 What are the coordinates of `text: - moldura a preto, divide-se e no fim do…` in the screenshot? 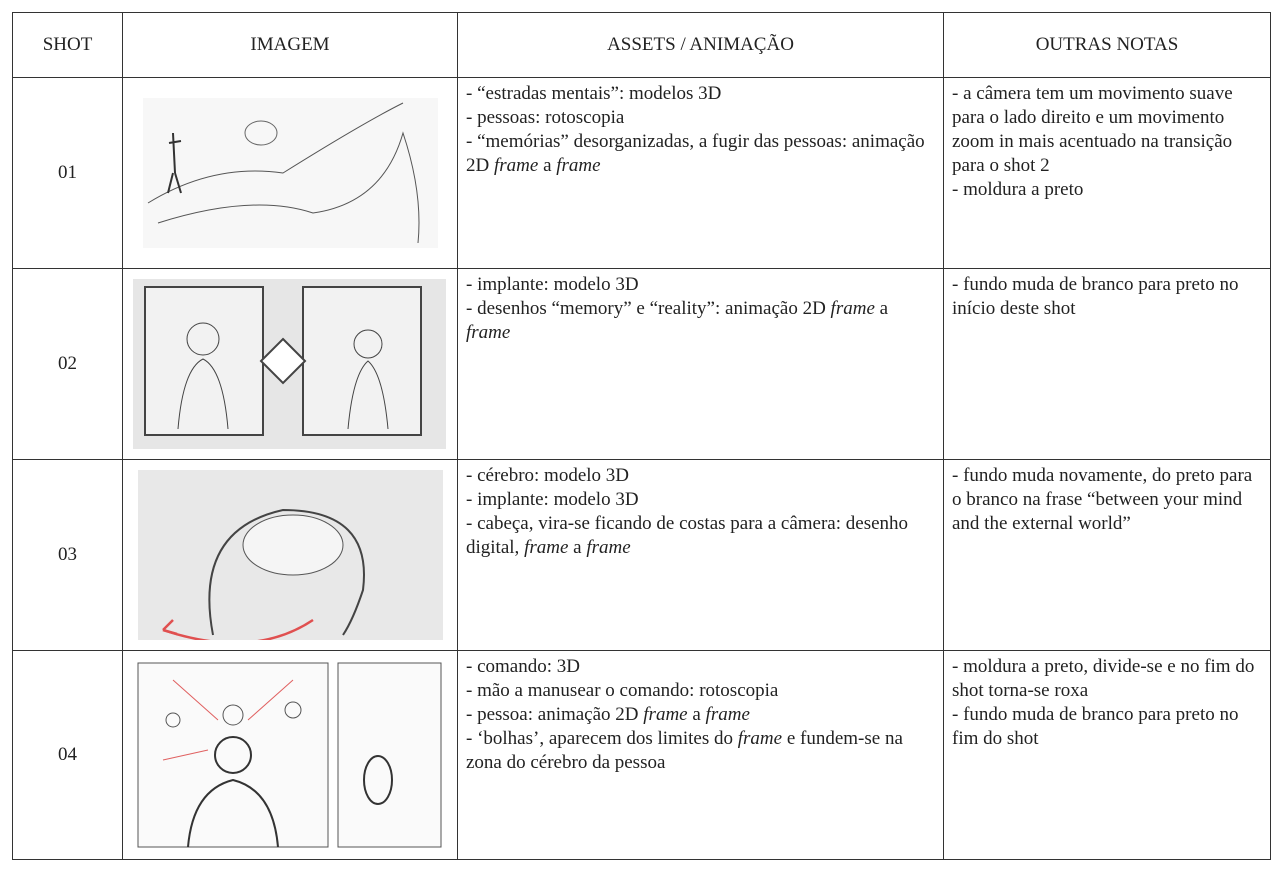 It's located at (1103, 678).